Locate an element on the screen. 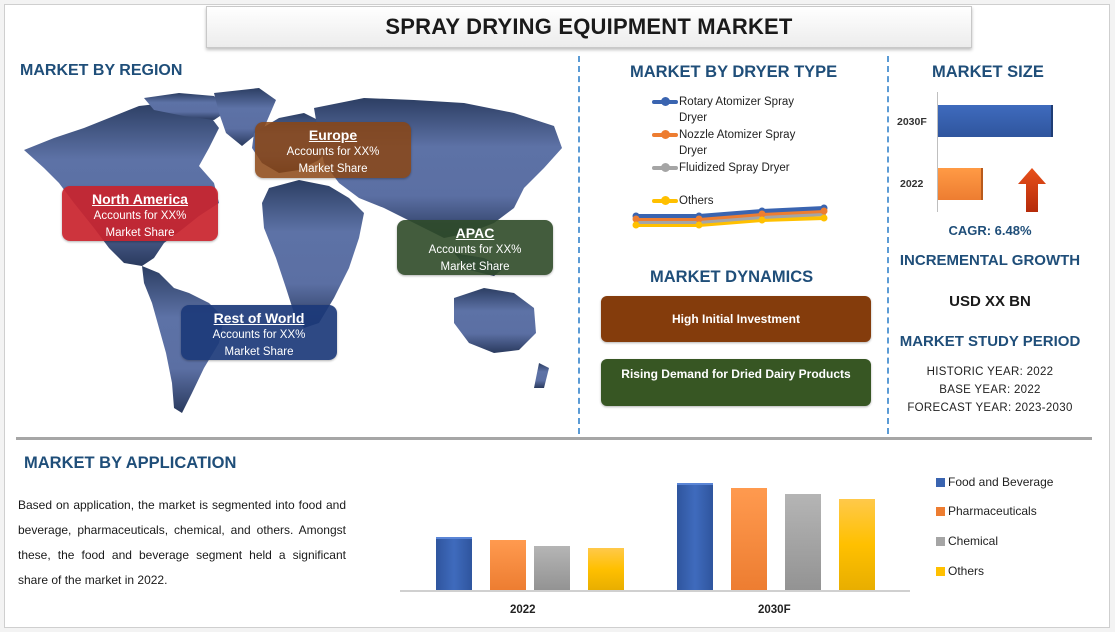  legend-item-nozzle: Nozzle Atomizer Spray Dryer is located at coordinates (735, 143).